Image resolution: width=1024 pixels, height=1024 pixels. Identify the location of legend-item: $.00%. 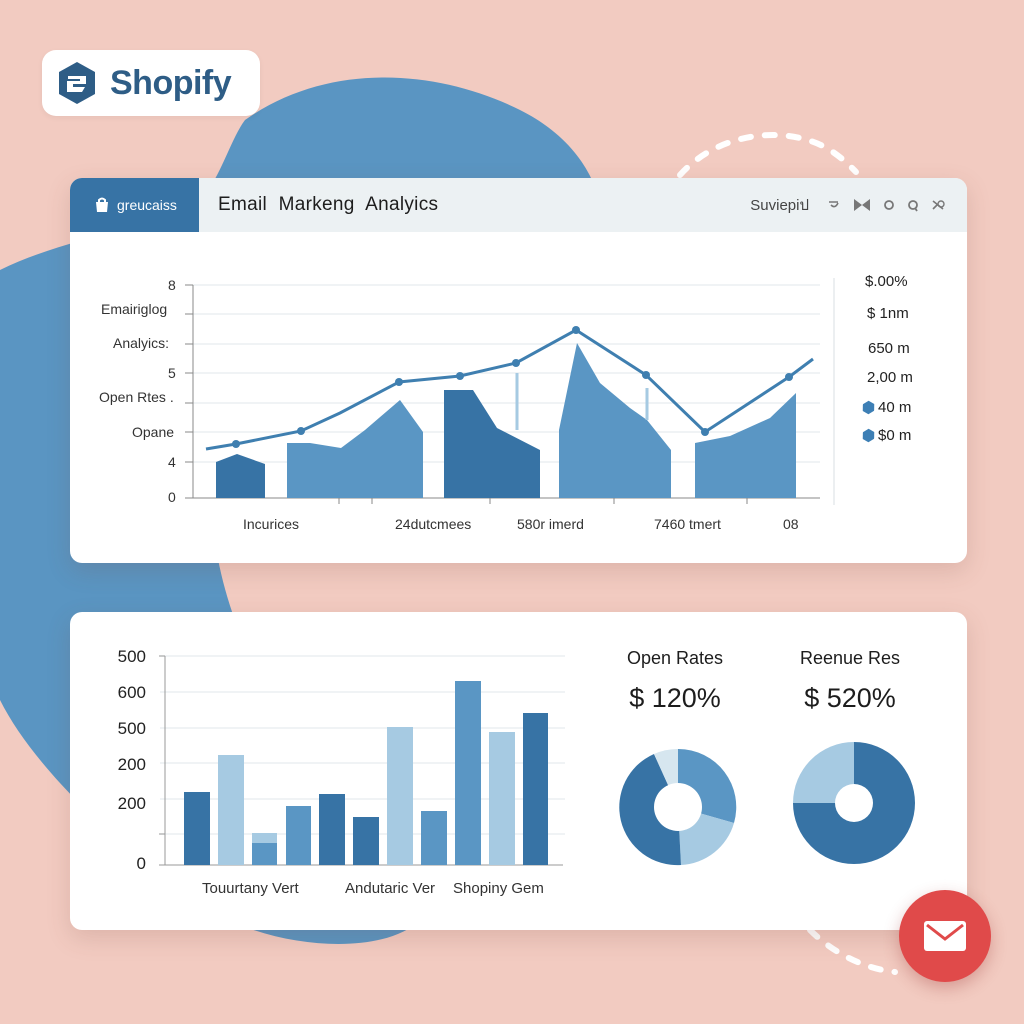
(886, 281).